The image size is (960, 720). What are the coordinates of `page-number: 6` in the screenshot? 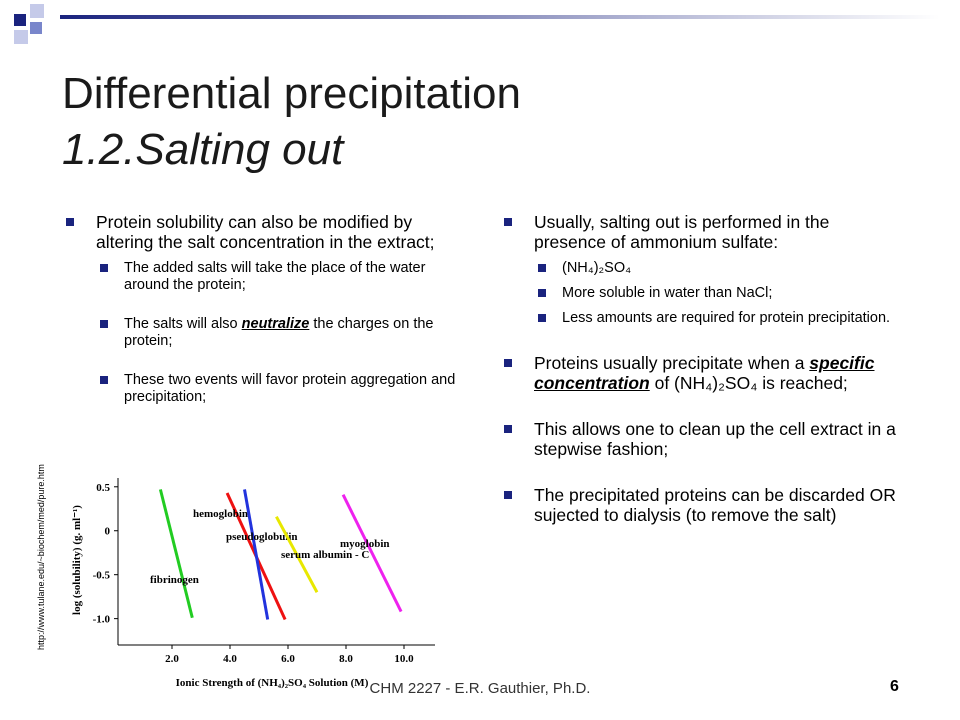 It's located at (894, 686).